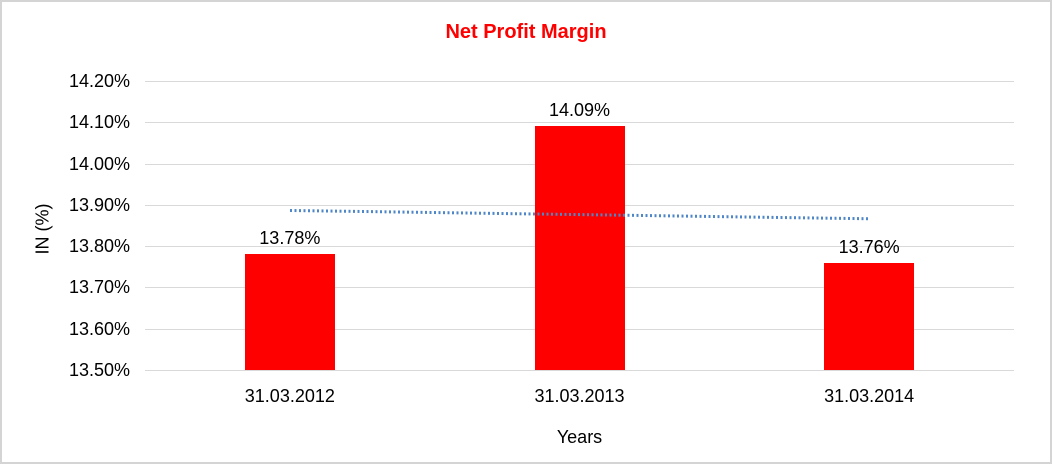  I want to click on bar-31.03.2012, so click(289, 312).